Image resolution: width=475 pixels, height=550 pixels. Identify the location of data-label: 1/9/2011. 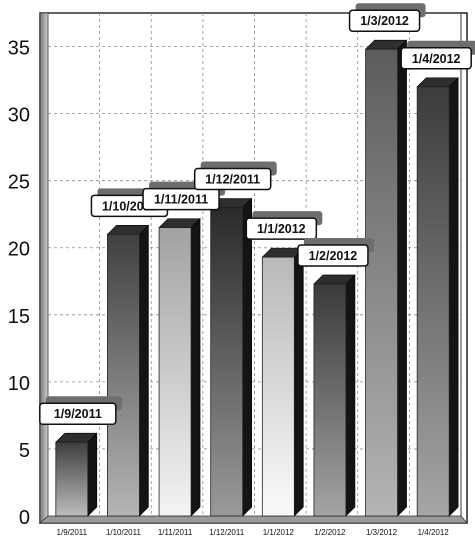
(80, 410).